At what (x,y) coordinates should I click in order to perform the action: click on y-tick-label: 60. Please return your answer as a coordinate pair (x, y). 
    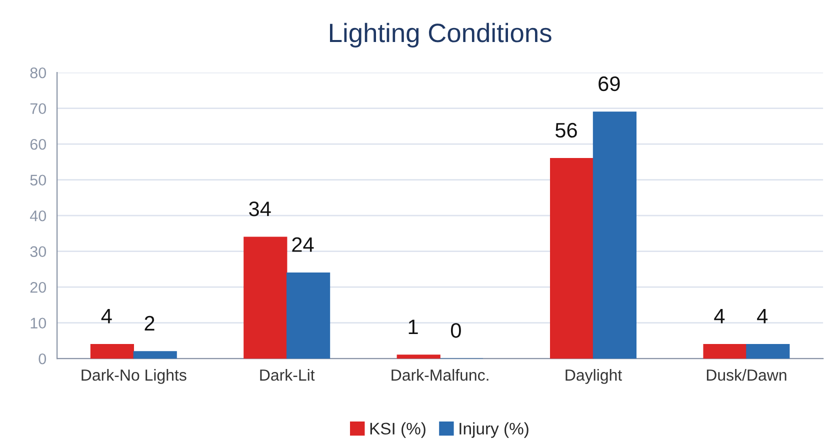
    Looking at the image, I should click on (38, 144).